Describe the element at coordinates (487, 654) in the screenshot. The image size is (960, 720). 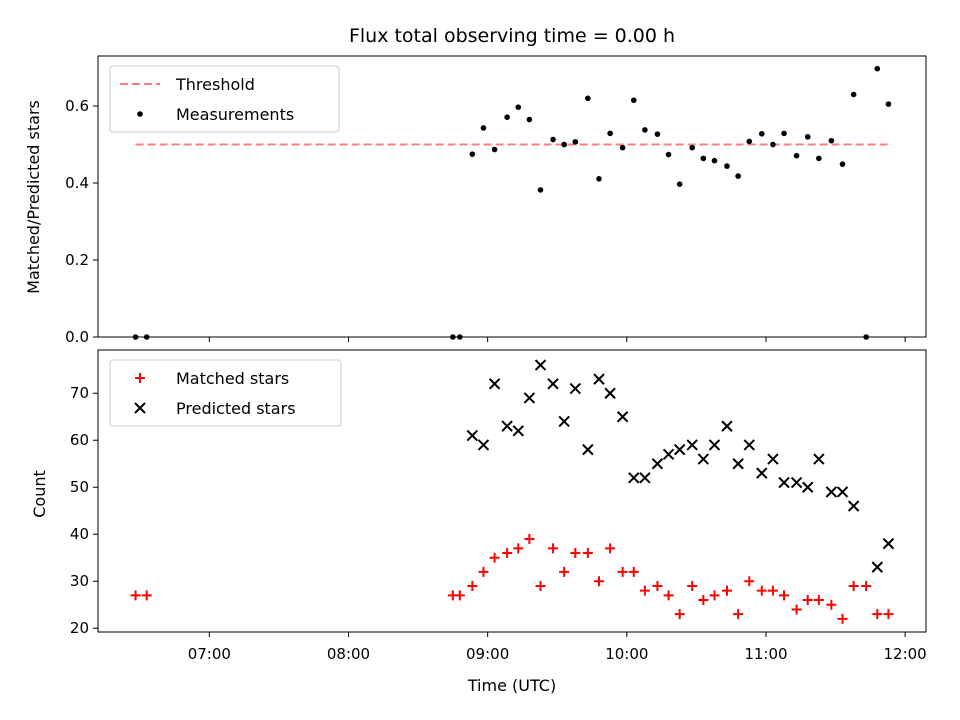
I see `x-tick-label: 09:00` at that location.